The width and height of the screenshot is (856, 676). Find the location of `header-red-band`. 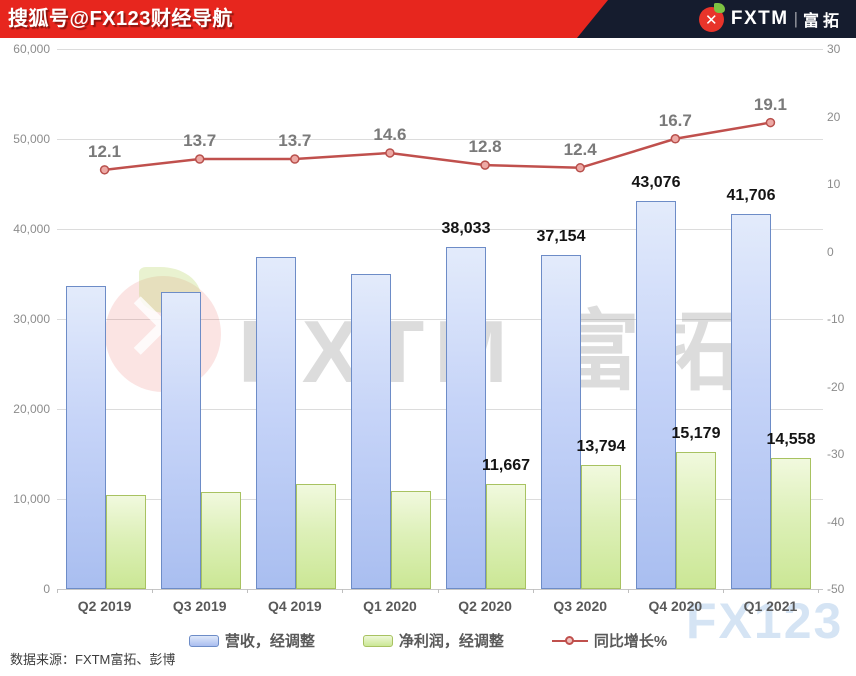

header-red-band is located at coordinates (304, 19).